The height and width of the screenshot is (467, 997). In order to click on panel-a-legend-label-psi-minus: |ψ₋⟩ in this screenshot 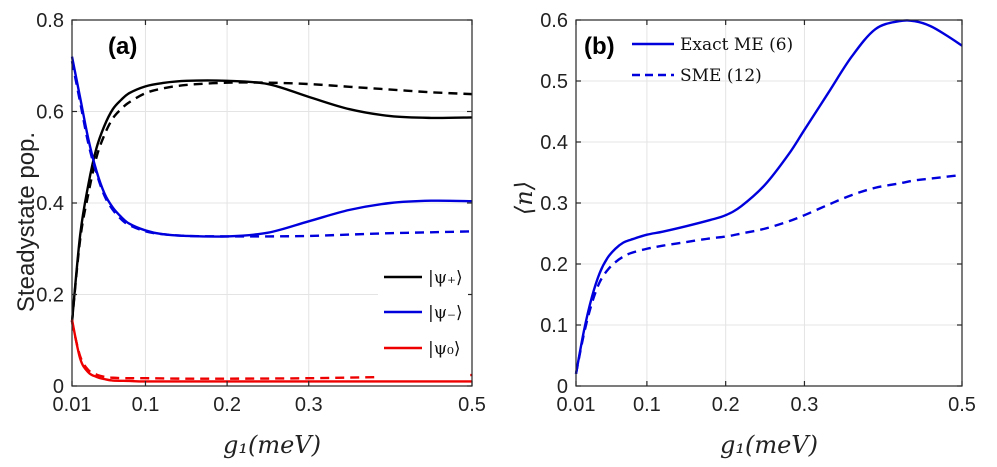, I will do `click(445, 313)`.